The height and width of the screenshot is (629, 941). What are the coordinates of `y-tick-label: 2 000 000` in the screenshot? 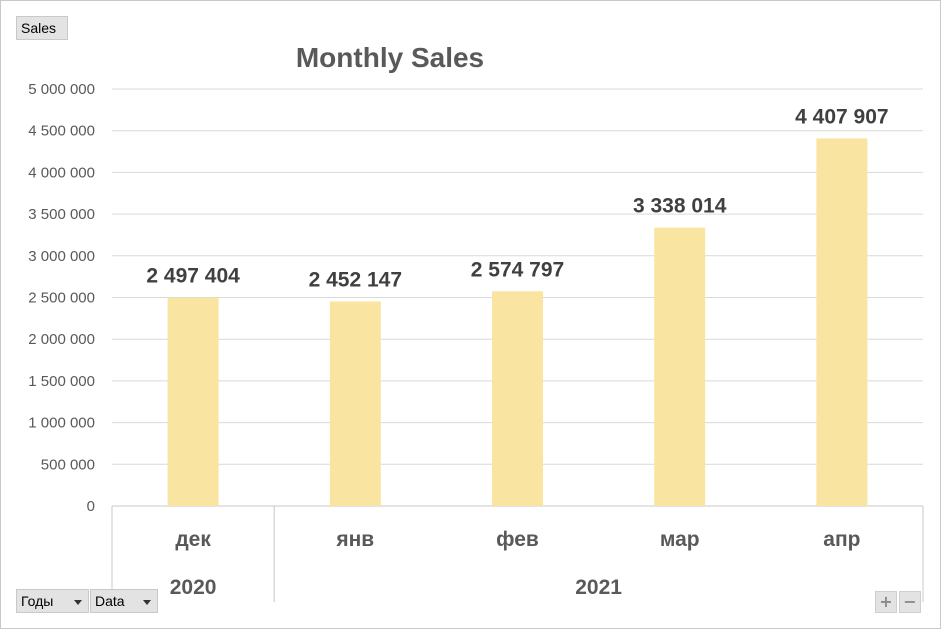 It's located at (61, 339).